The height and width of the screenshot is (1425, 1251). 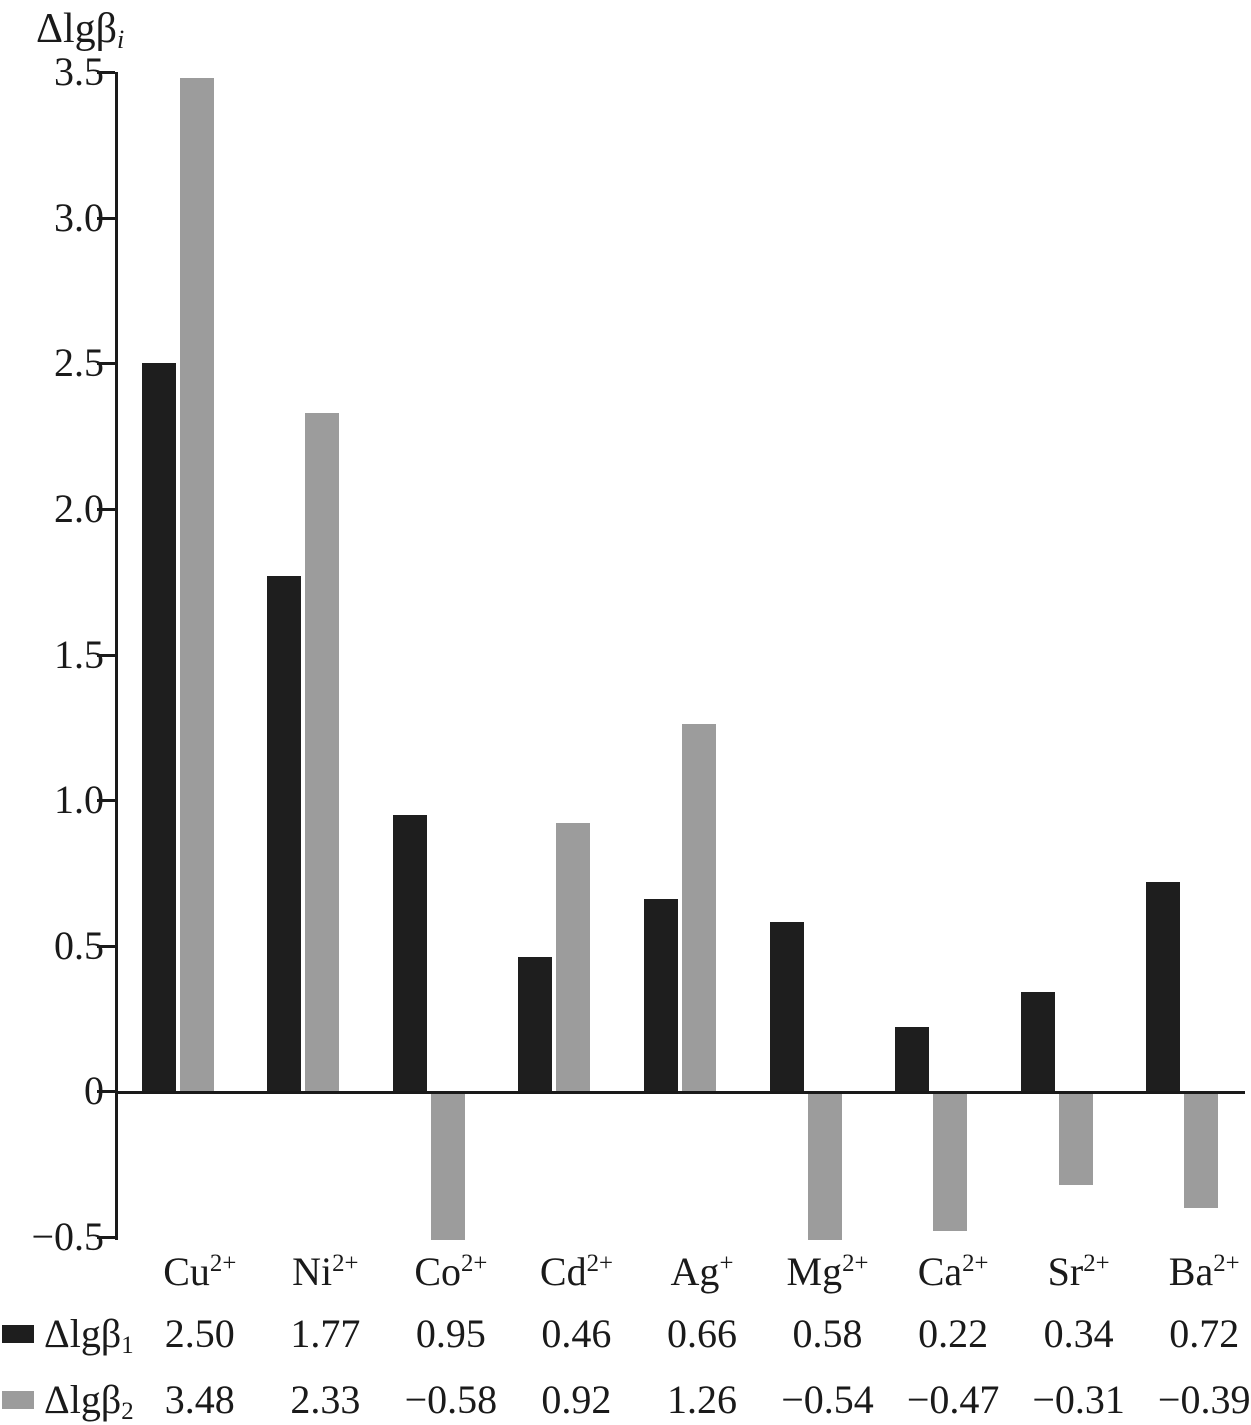 What do you see at coordinates (199, 1399) in the screenshot?
I see `value-cu-series2: 3.48` at bounding box center [199, 1399].